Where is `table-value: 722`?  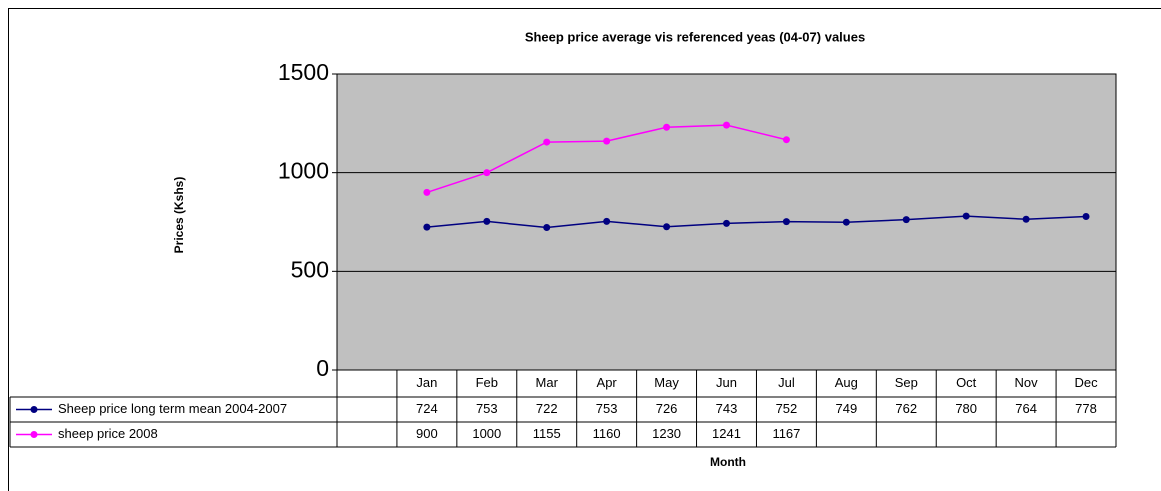 table-value: 722 is located at coordinates (547, 408).